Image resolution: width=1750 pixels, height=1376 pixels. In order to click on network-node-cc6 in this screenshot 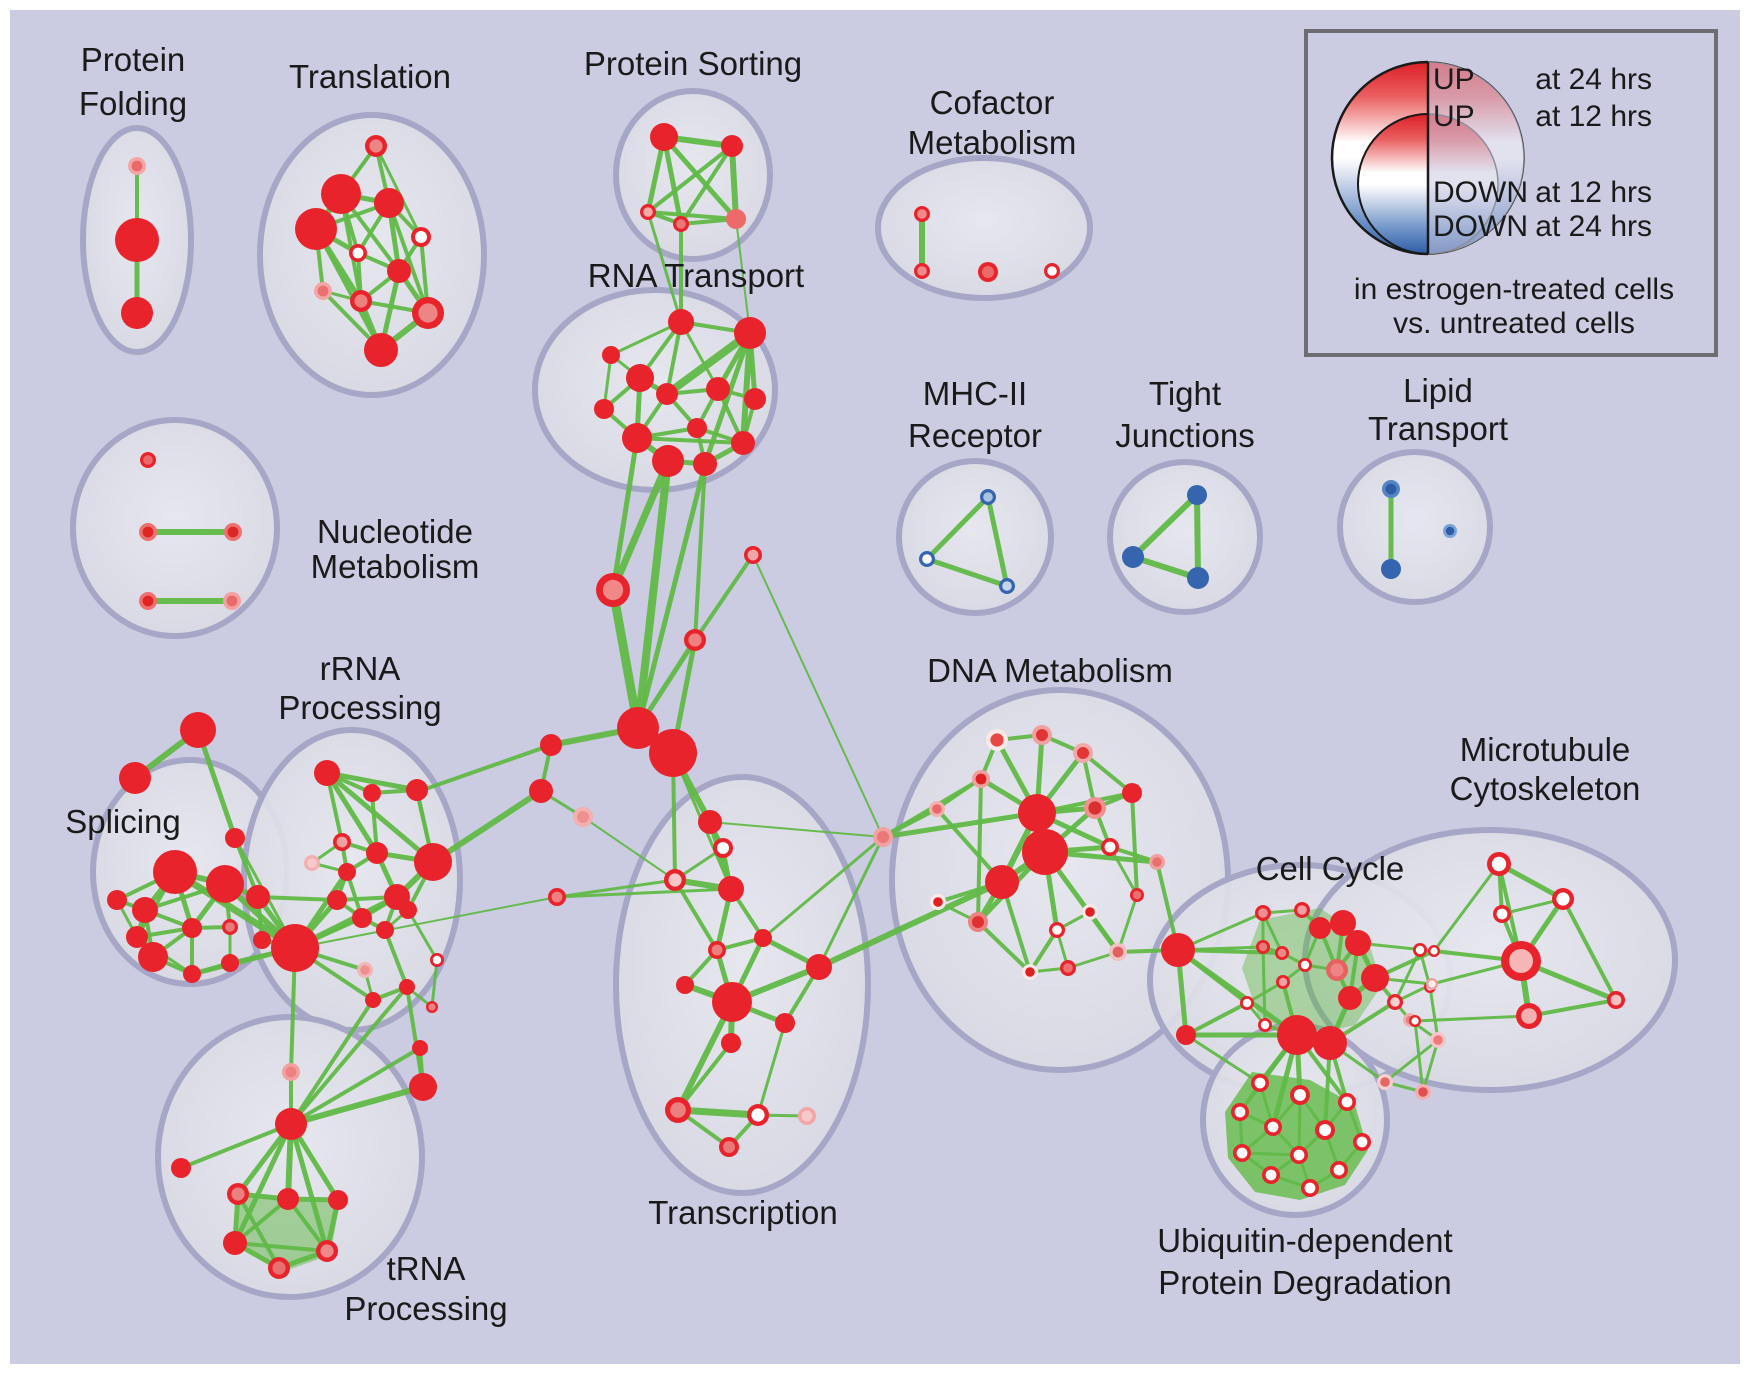, I will do `click(1375, 978)`.